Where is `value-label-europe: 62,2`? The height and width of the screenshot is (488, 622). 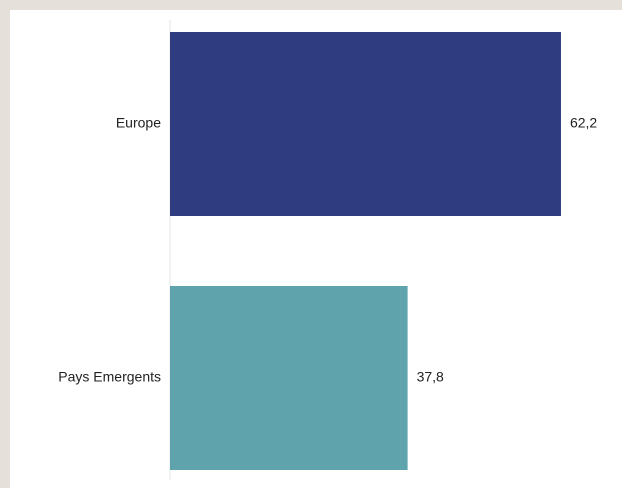 value-label-europe: 62,2 is located at coordinates (583, 123).